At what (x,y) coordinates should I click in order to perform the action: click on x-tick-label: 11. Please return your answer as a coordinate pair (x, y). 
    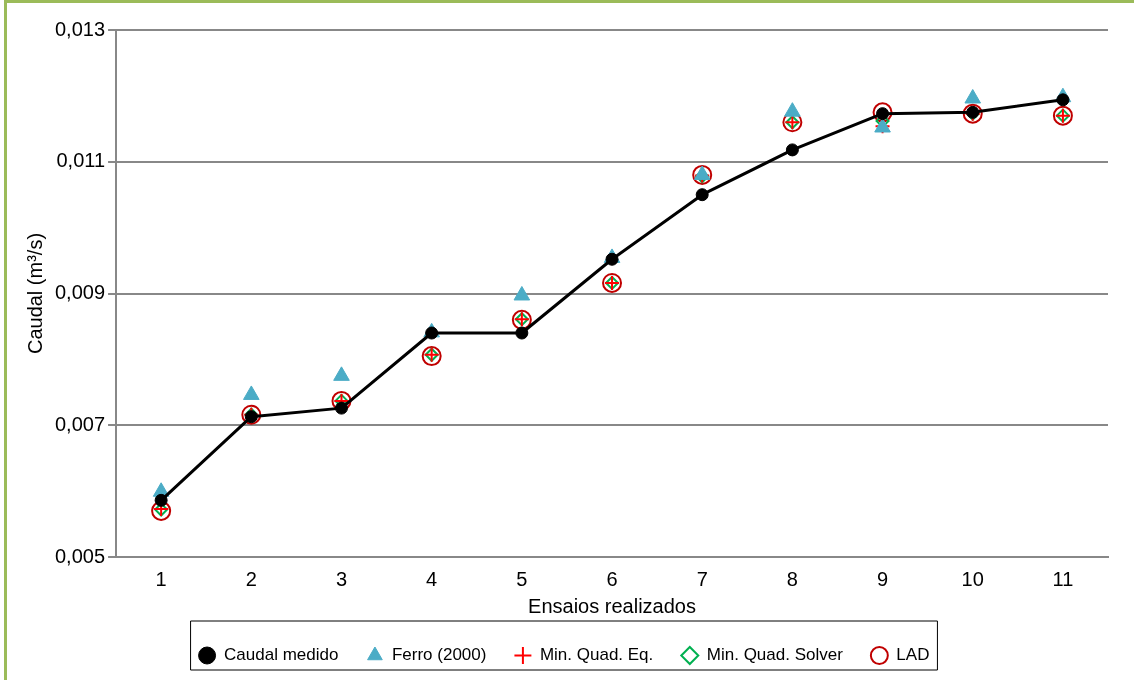
    Looking at the image, I should click on (1063, 578).